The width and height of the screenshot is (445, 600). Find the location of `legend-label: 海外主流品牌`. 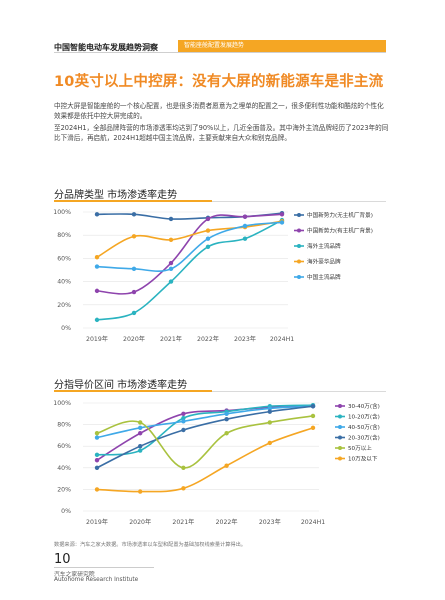

legend-label: 海外主流品牌 is located at coordinates (324, 246).